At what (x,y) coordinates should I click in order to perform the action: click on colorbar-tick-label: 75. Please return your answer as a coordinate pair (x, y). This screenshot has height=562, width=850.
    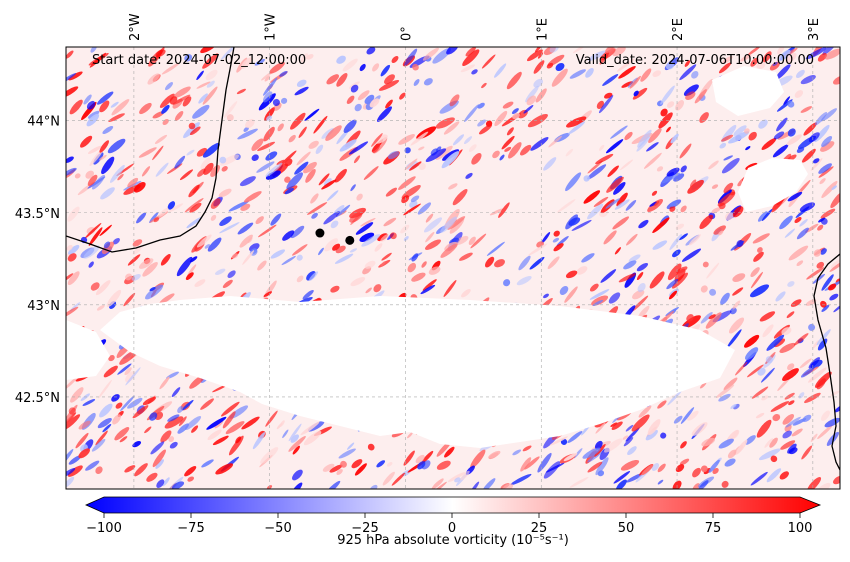
    Looking at the image, I should click on (713, 528).